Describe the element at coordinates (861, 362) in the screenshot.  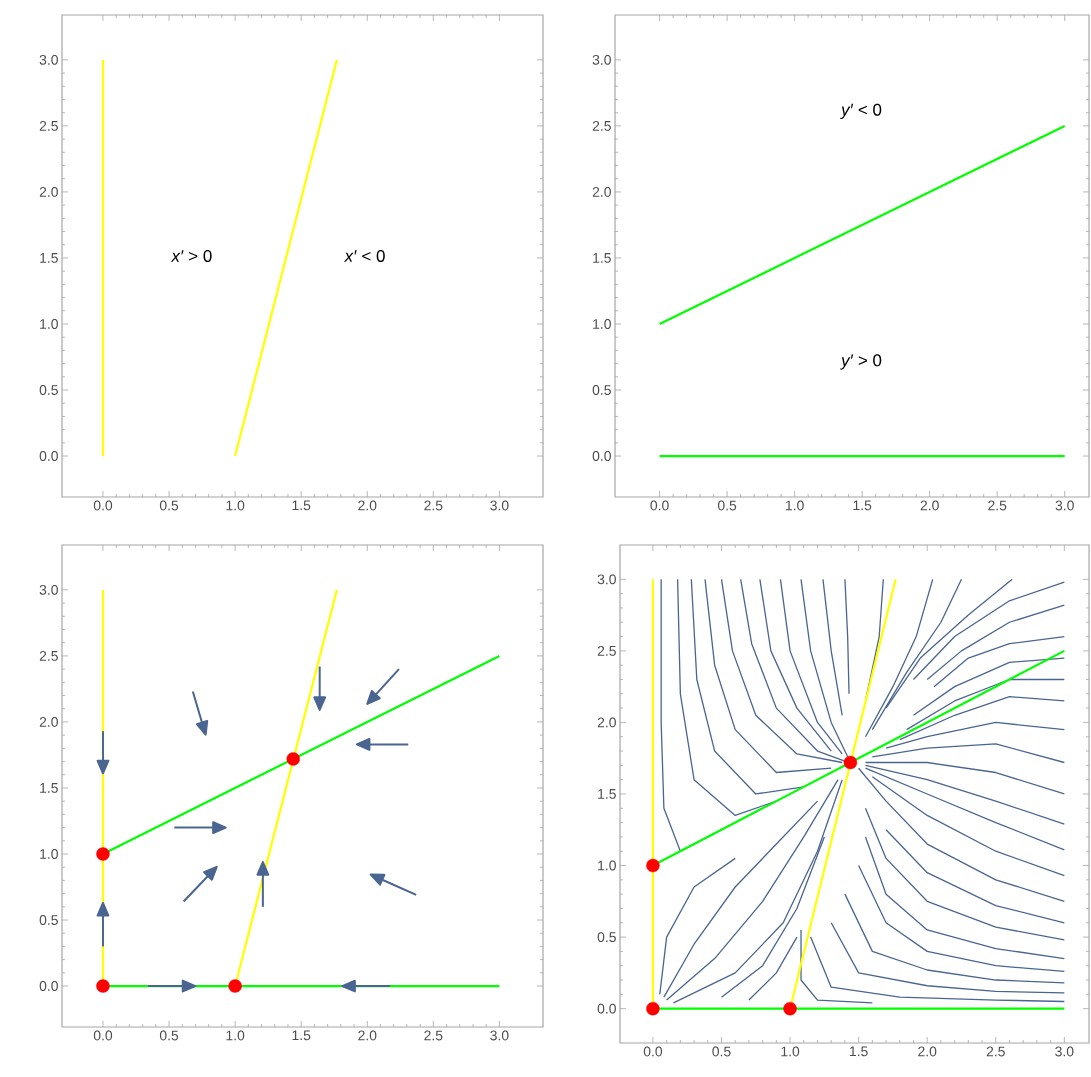
I see `annotation: y′ > 0` at that location.